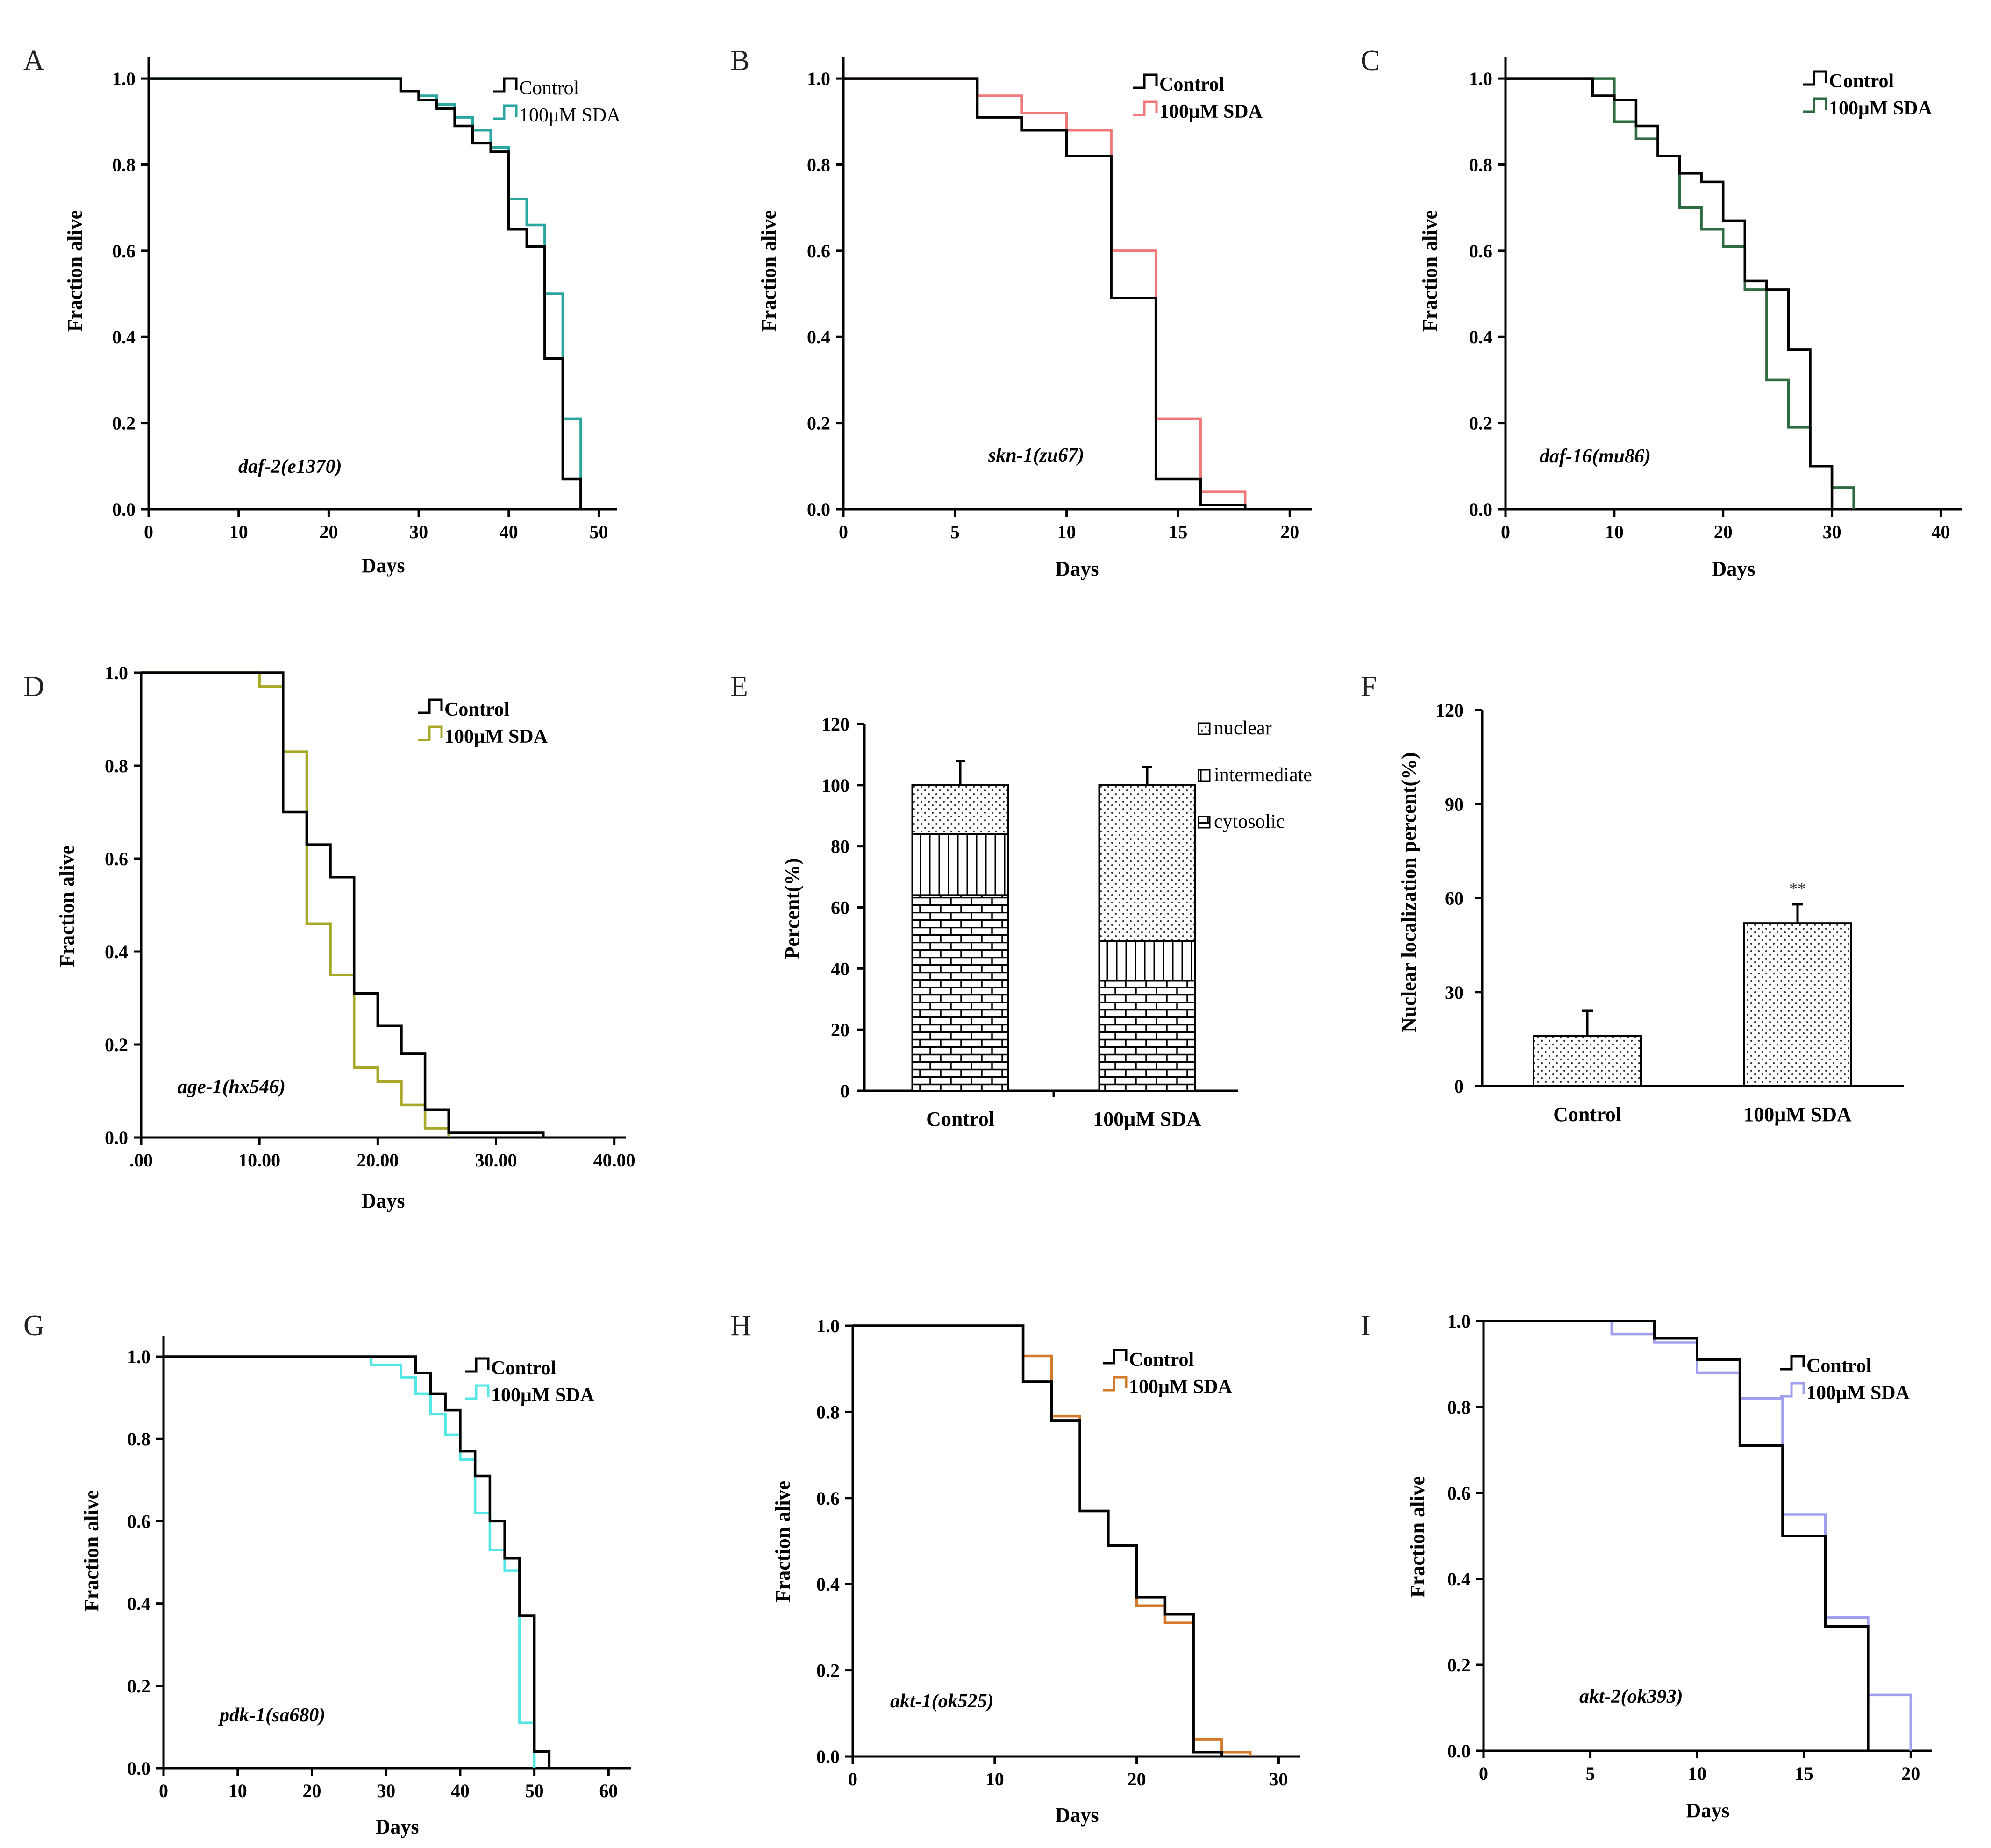 The image size is (1991, 1848). Describe the element at coordinates (844, 1091) in the screenshot. I see `y-tick-label: 0` at that location.